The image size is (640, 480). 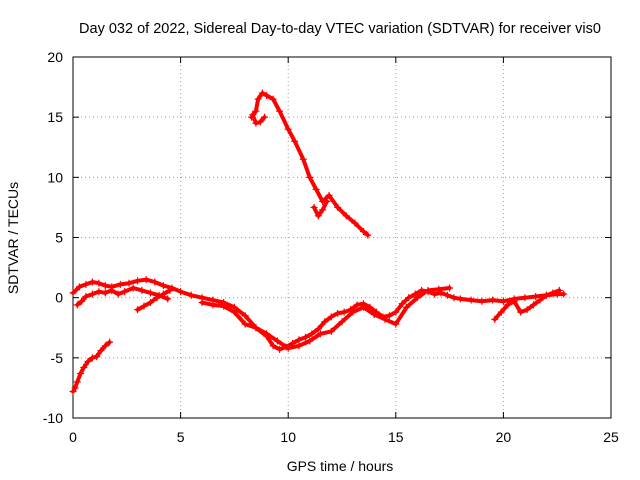 I want to click on series-track-b, so click(x=310, y=164).